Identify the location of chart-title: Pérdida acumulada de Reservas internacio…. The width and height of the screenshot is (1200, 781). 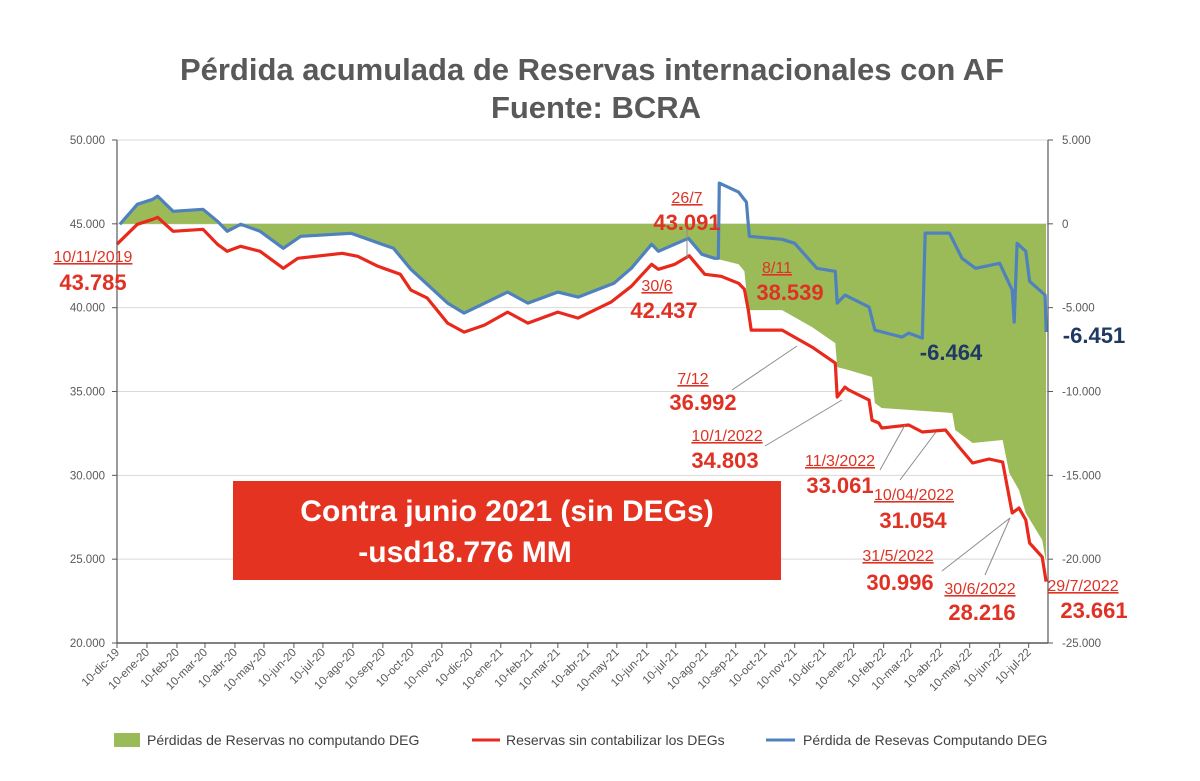
(592, 69).